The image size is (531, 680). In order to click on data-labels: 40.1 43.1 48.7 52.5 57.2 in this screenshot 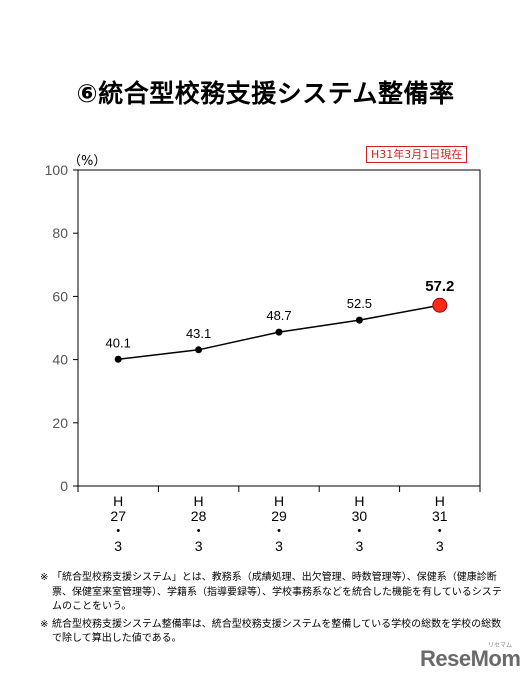, I will do `click(280, 314)`.